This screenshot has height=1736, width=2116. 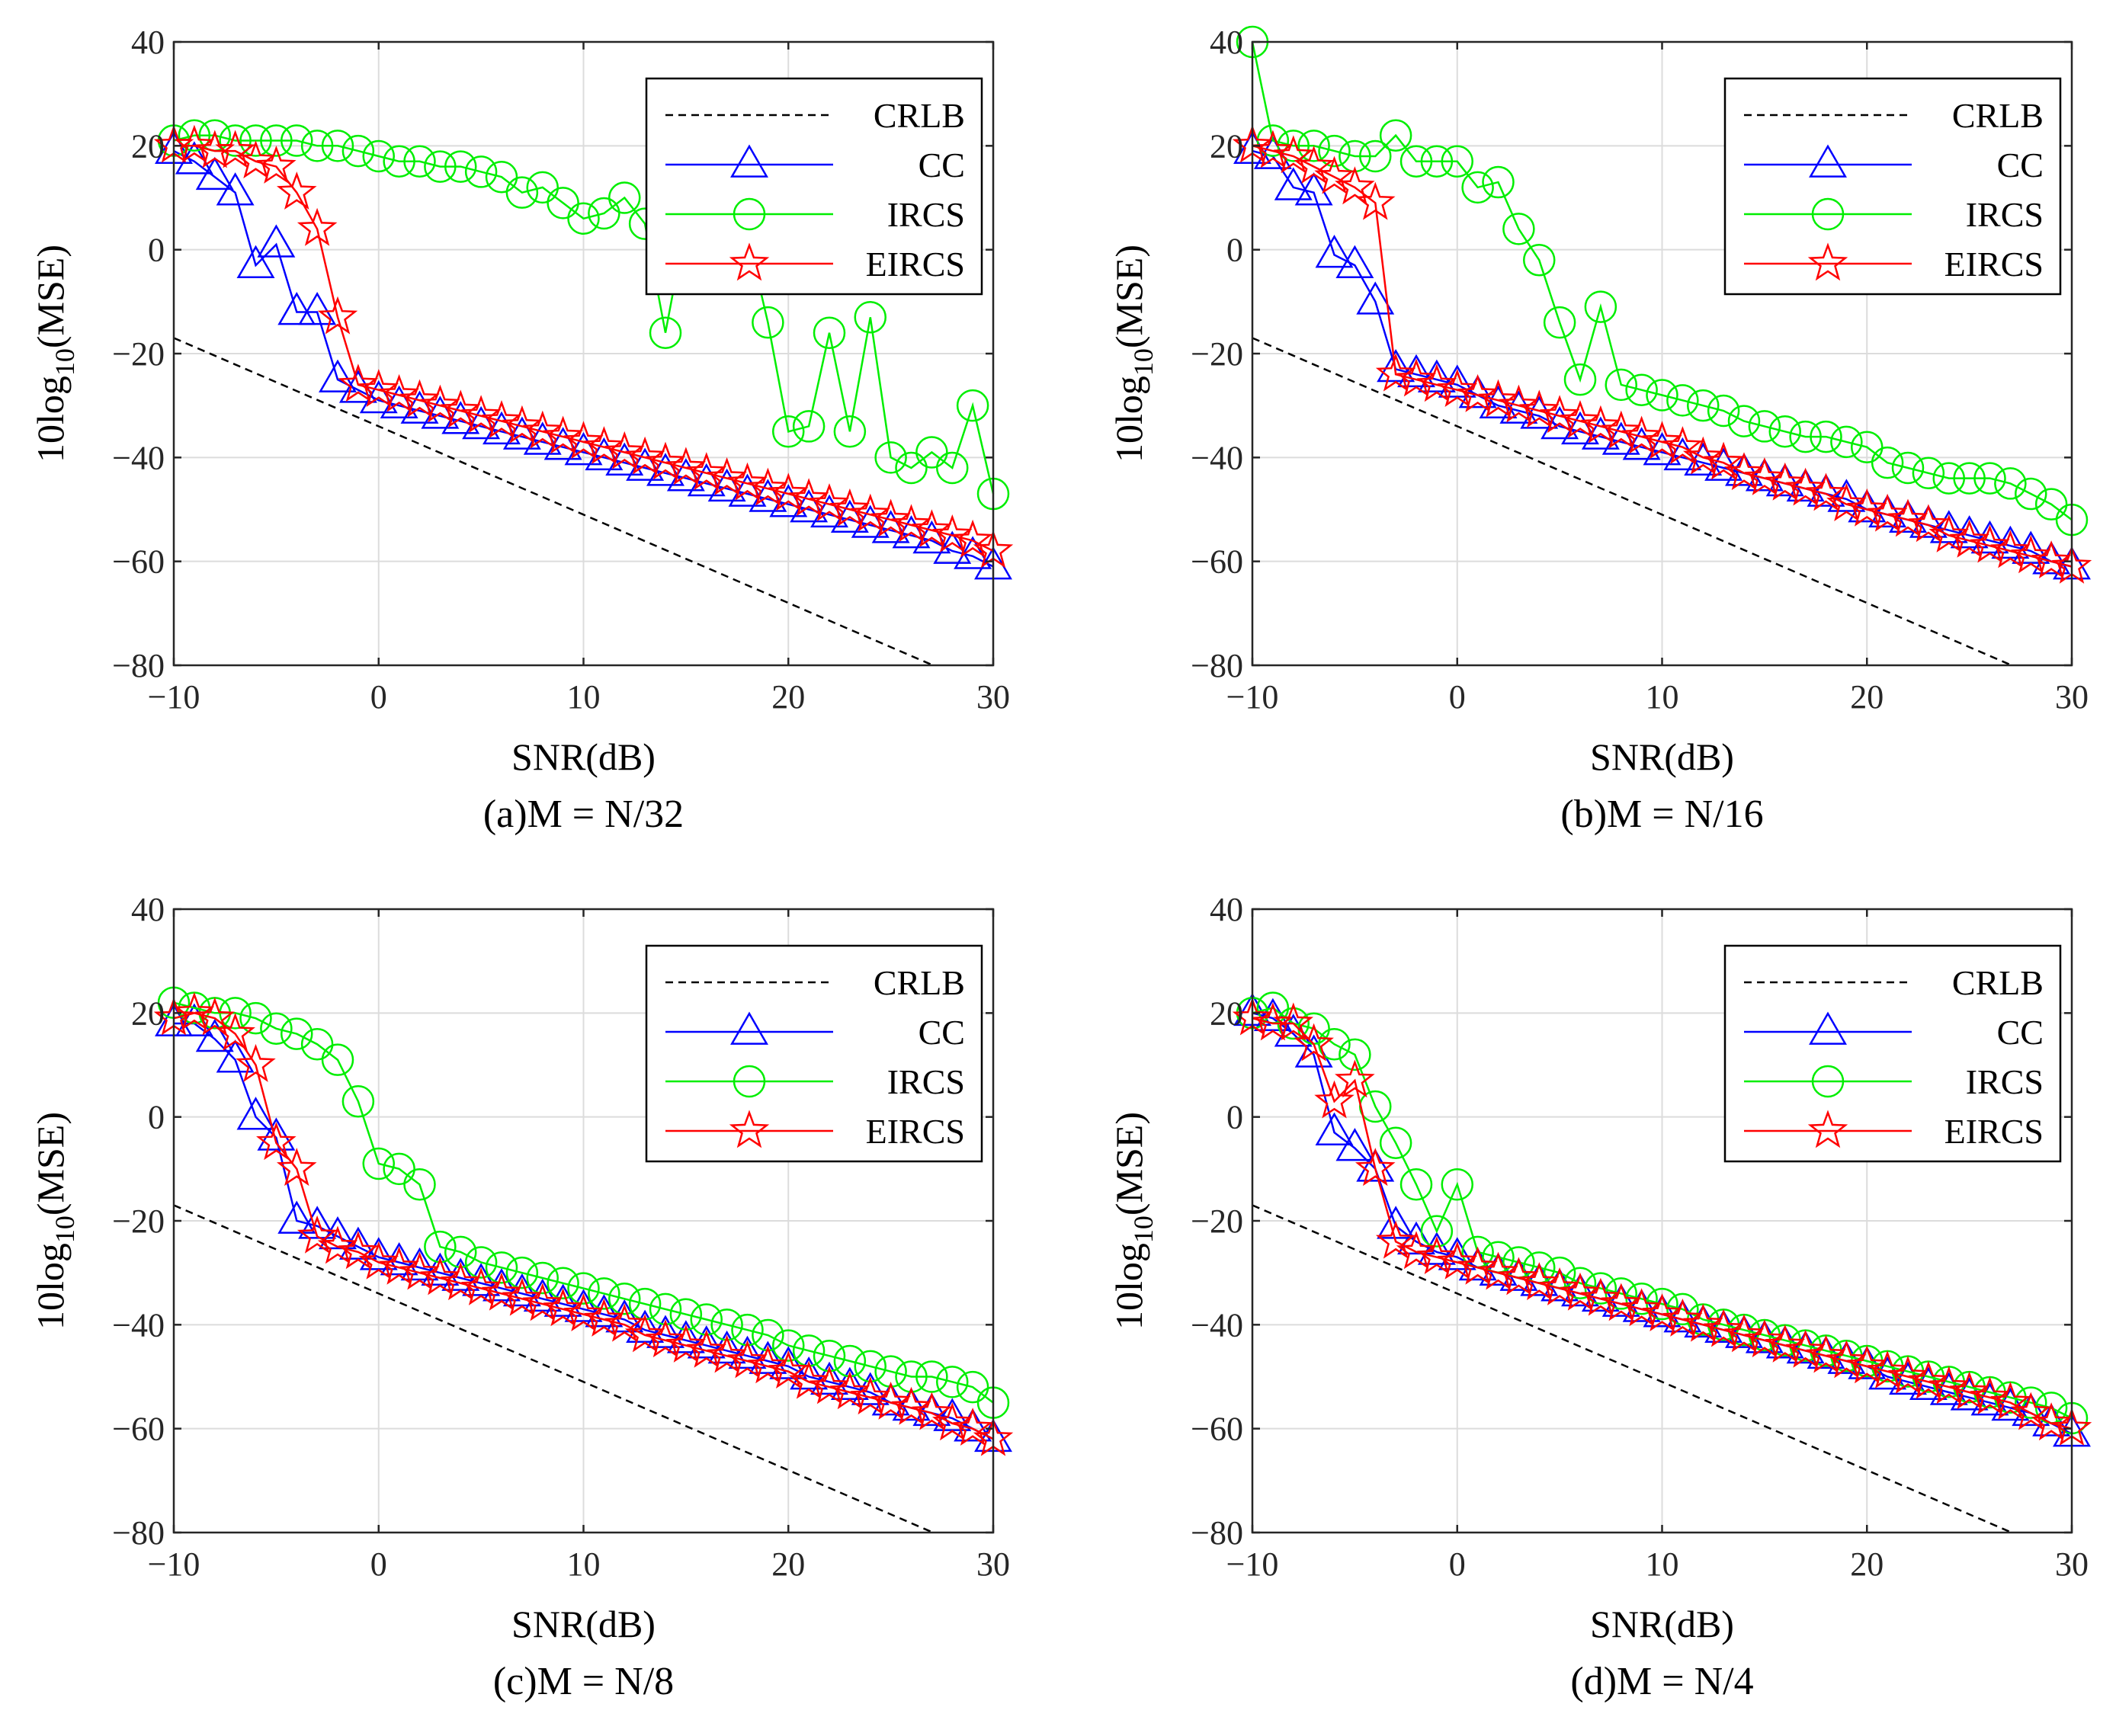 What do you see at coordinates (1134, 1221) in the screenshot?
I see `y-axis-label: 10log10(MSE)` at bounding box center [1134, 1221].